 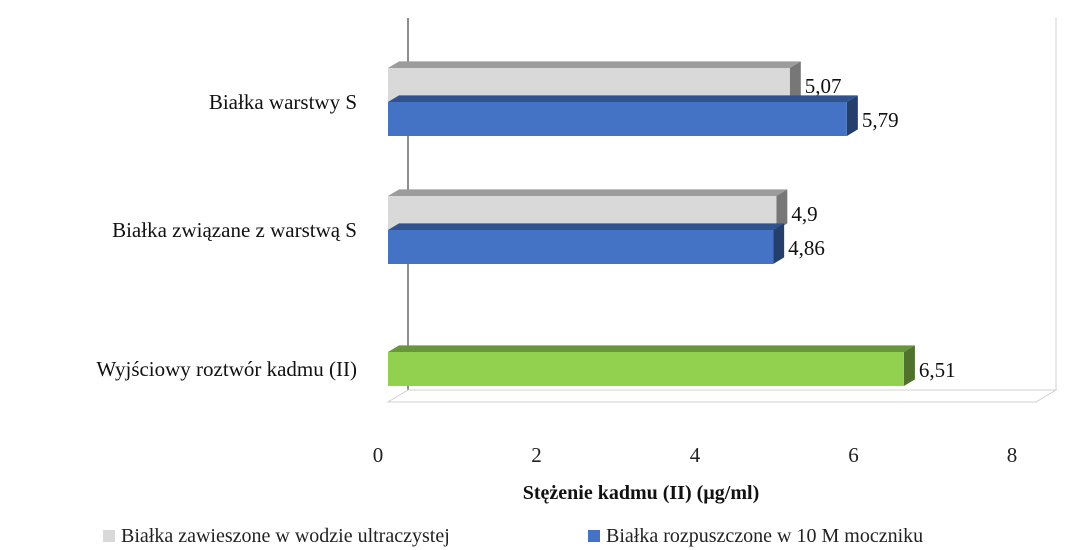 What do you see at coordinates (226, 369) in the screenshot?
I see `category-label: Wyjściowy roztwór kadmu (II)` at bounding box center [226, 369].